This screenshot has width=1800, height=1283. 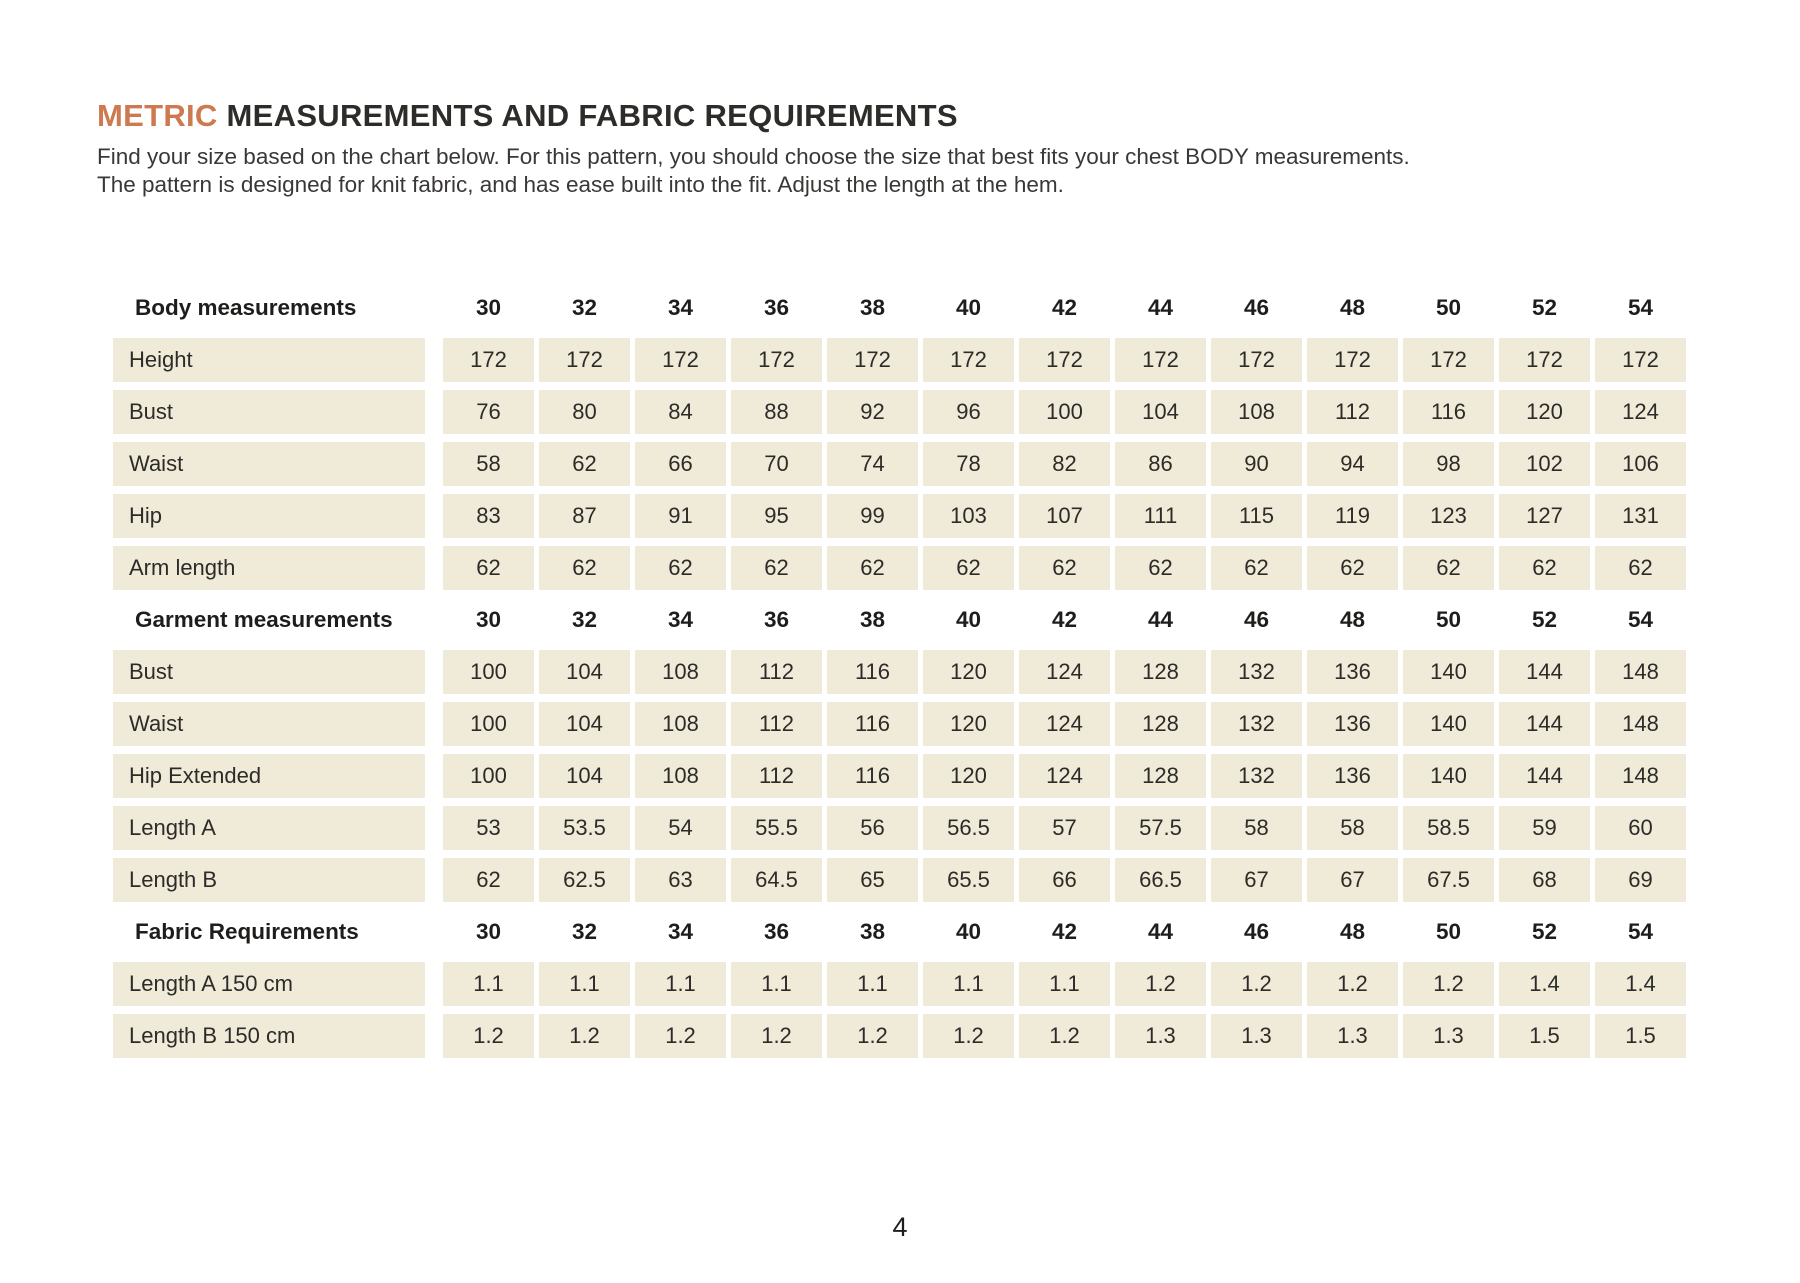 What do you see at coordinates (1448, 880) in the screenshot?
I see `value-cell-length-b-size-50: 67.5` at bounding box center [1448, 880].